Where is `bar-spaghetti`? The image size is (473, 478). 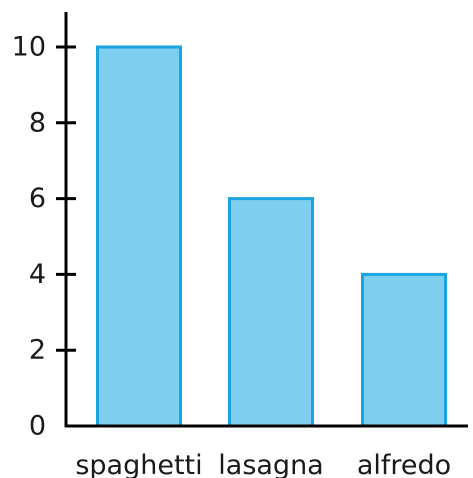 bar-spaghetti is located at coordinates (139, 236).